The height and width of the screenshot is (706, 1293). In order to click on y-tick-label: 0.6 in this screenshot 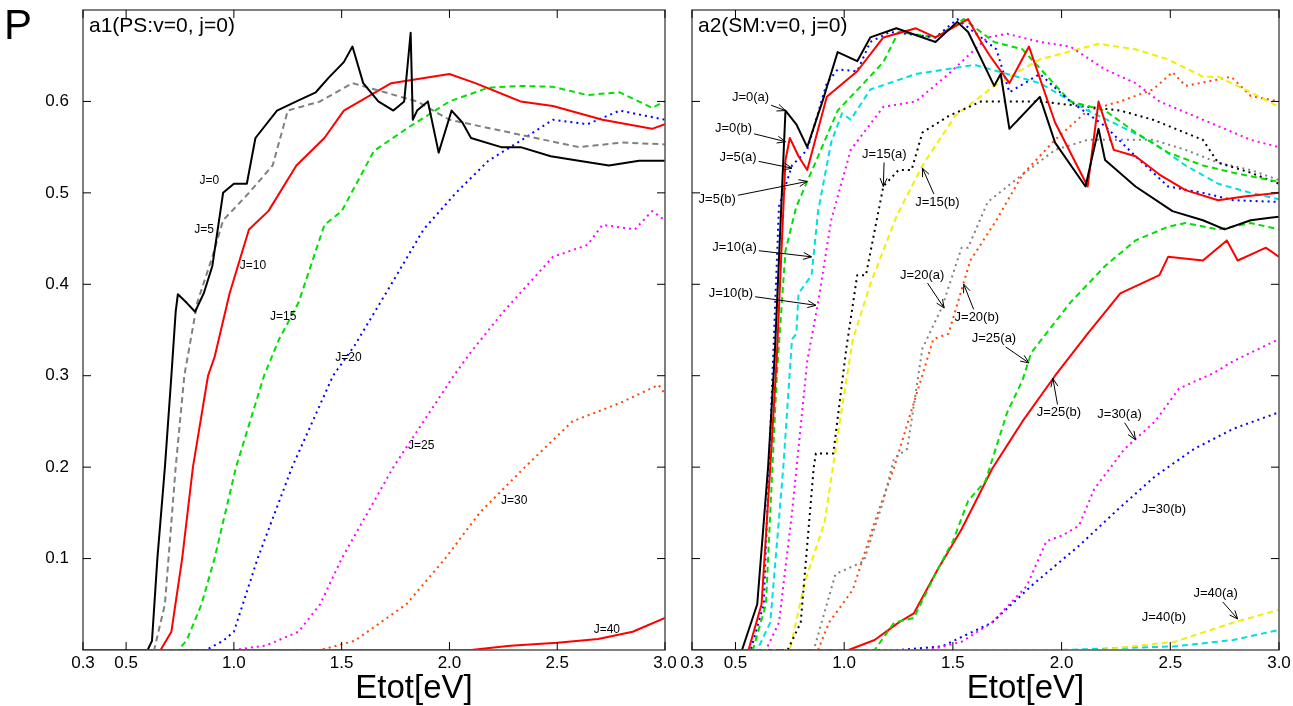, I will do `click(57, 101)`.